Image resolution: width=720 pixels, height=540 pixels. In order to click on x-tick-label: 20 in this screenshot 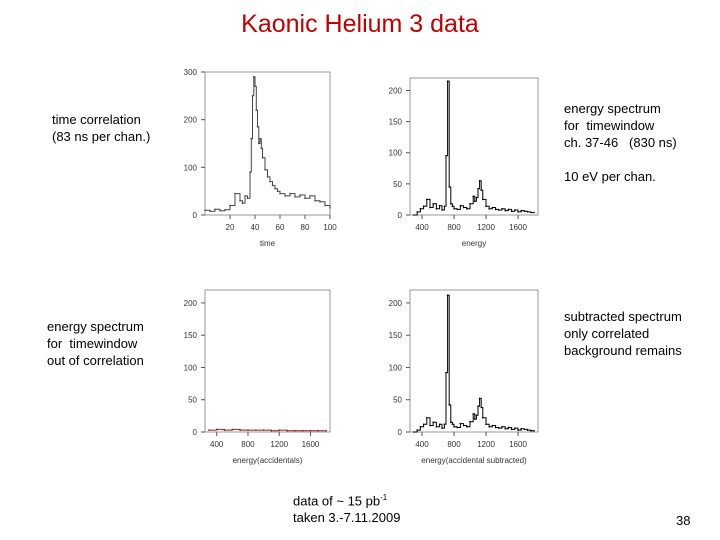, I will do `click(230, 227)`.